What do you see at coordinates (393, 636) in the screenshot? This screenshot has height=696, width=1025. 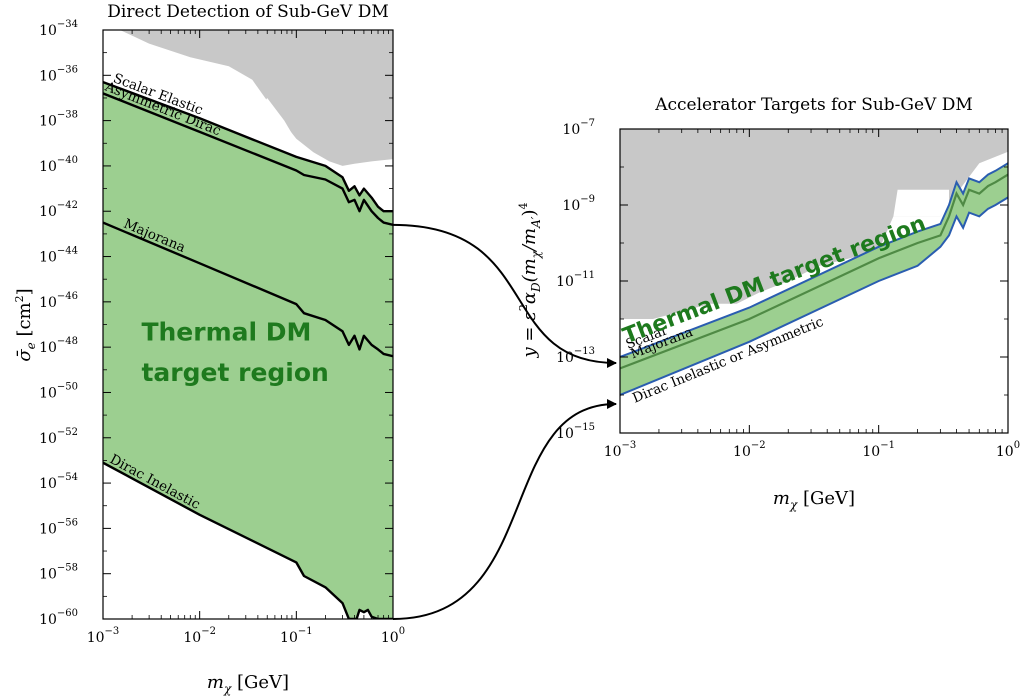 I see `left-x-tick-label: 10⁰` at bounding box center [393, 636].